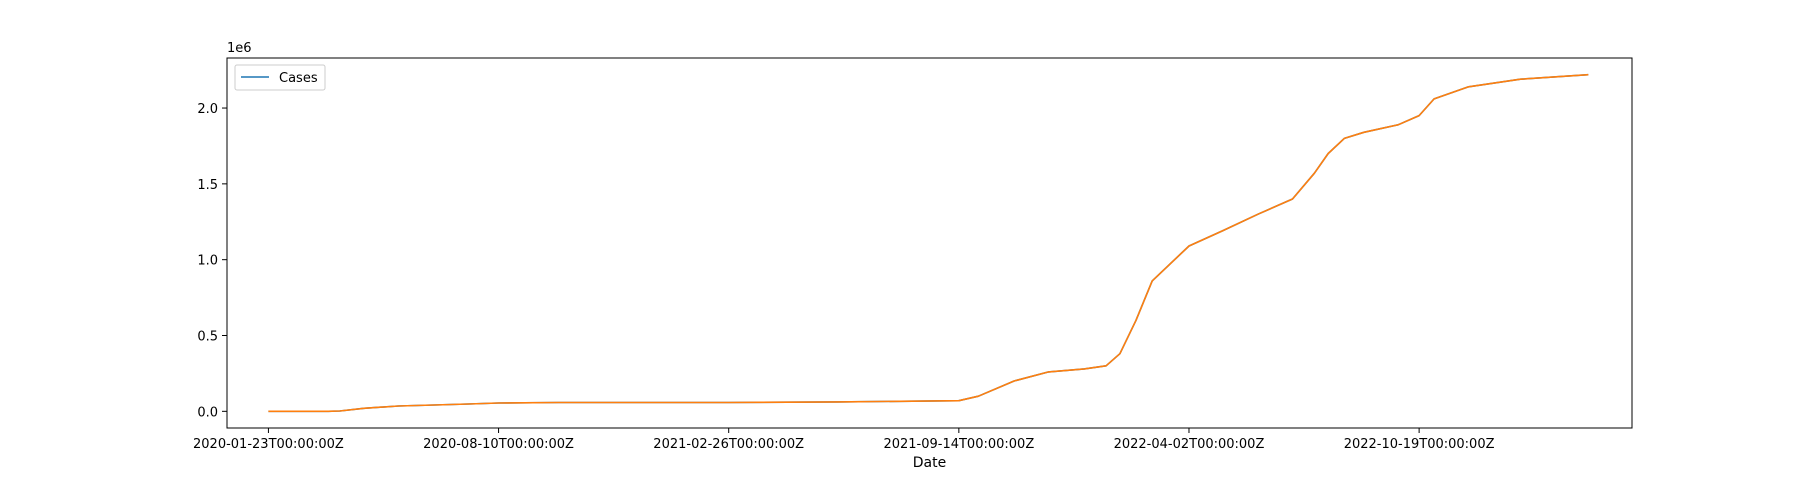 The image size is (1813, 480). I want to click on legend-label-cases: Cases, so click(298, 78).